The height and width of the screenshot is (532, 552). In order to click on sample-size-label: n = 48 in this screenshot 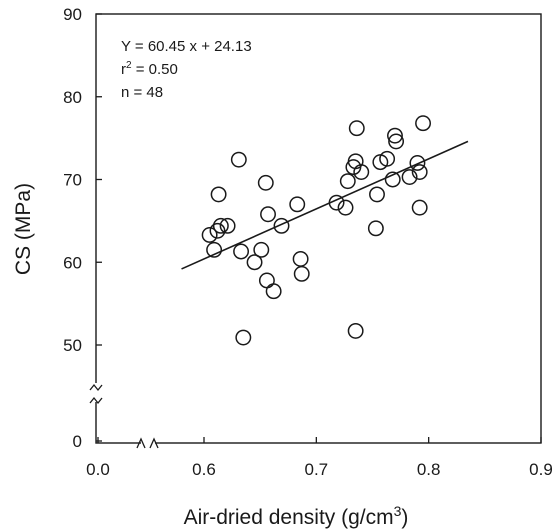, I will do `click(142, 92)`.